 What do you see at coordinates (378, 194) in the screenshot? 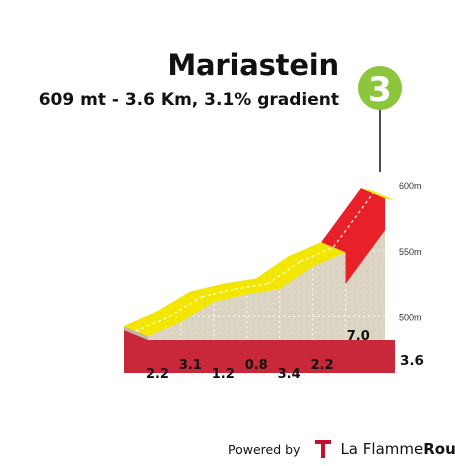
I see `summit-cap` at bounding box center [378, 194].